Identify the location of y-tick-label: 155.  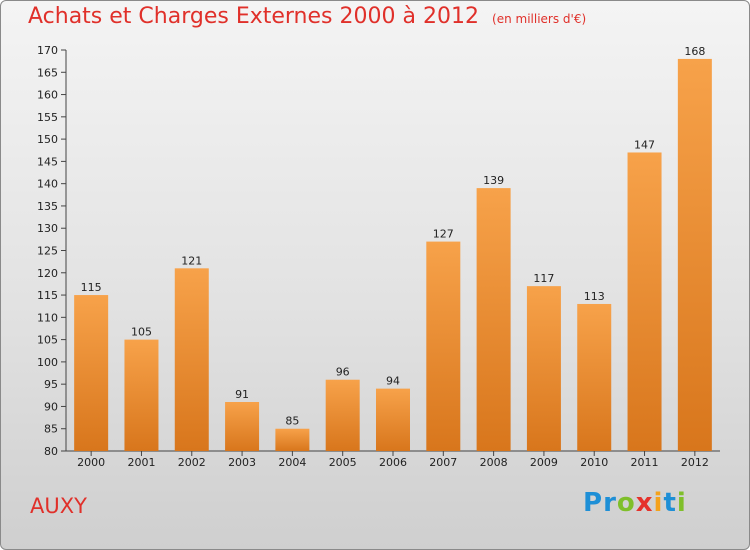
(47, 117).